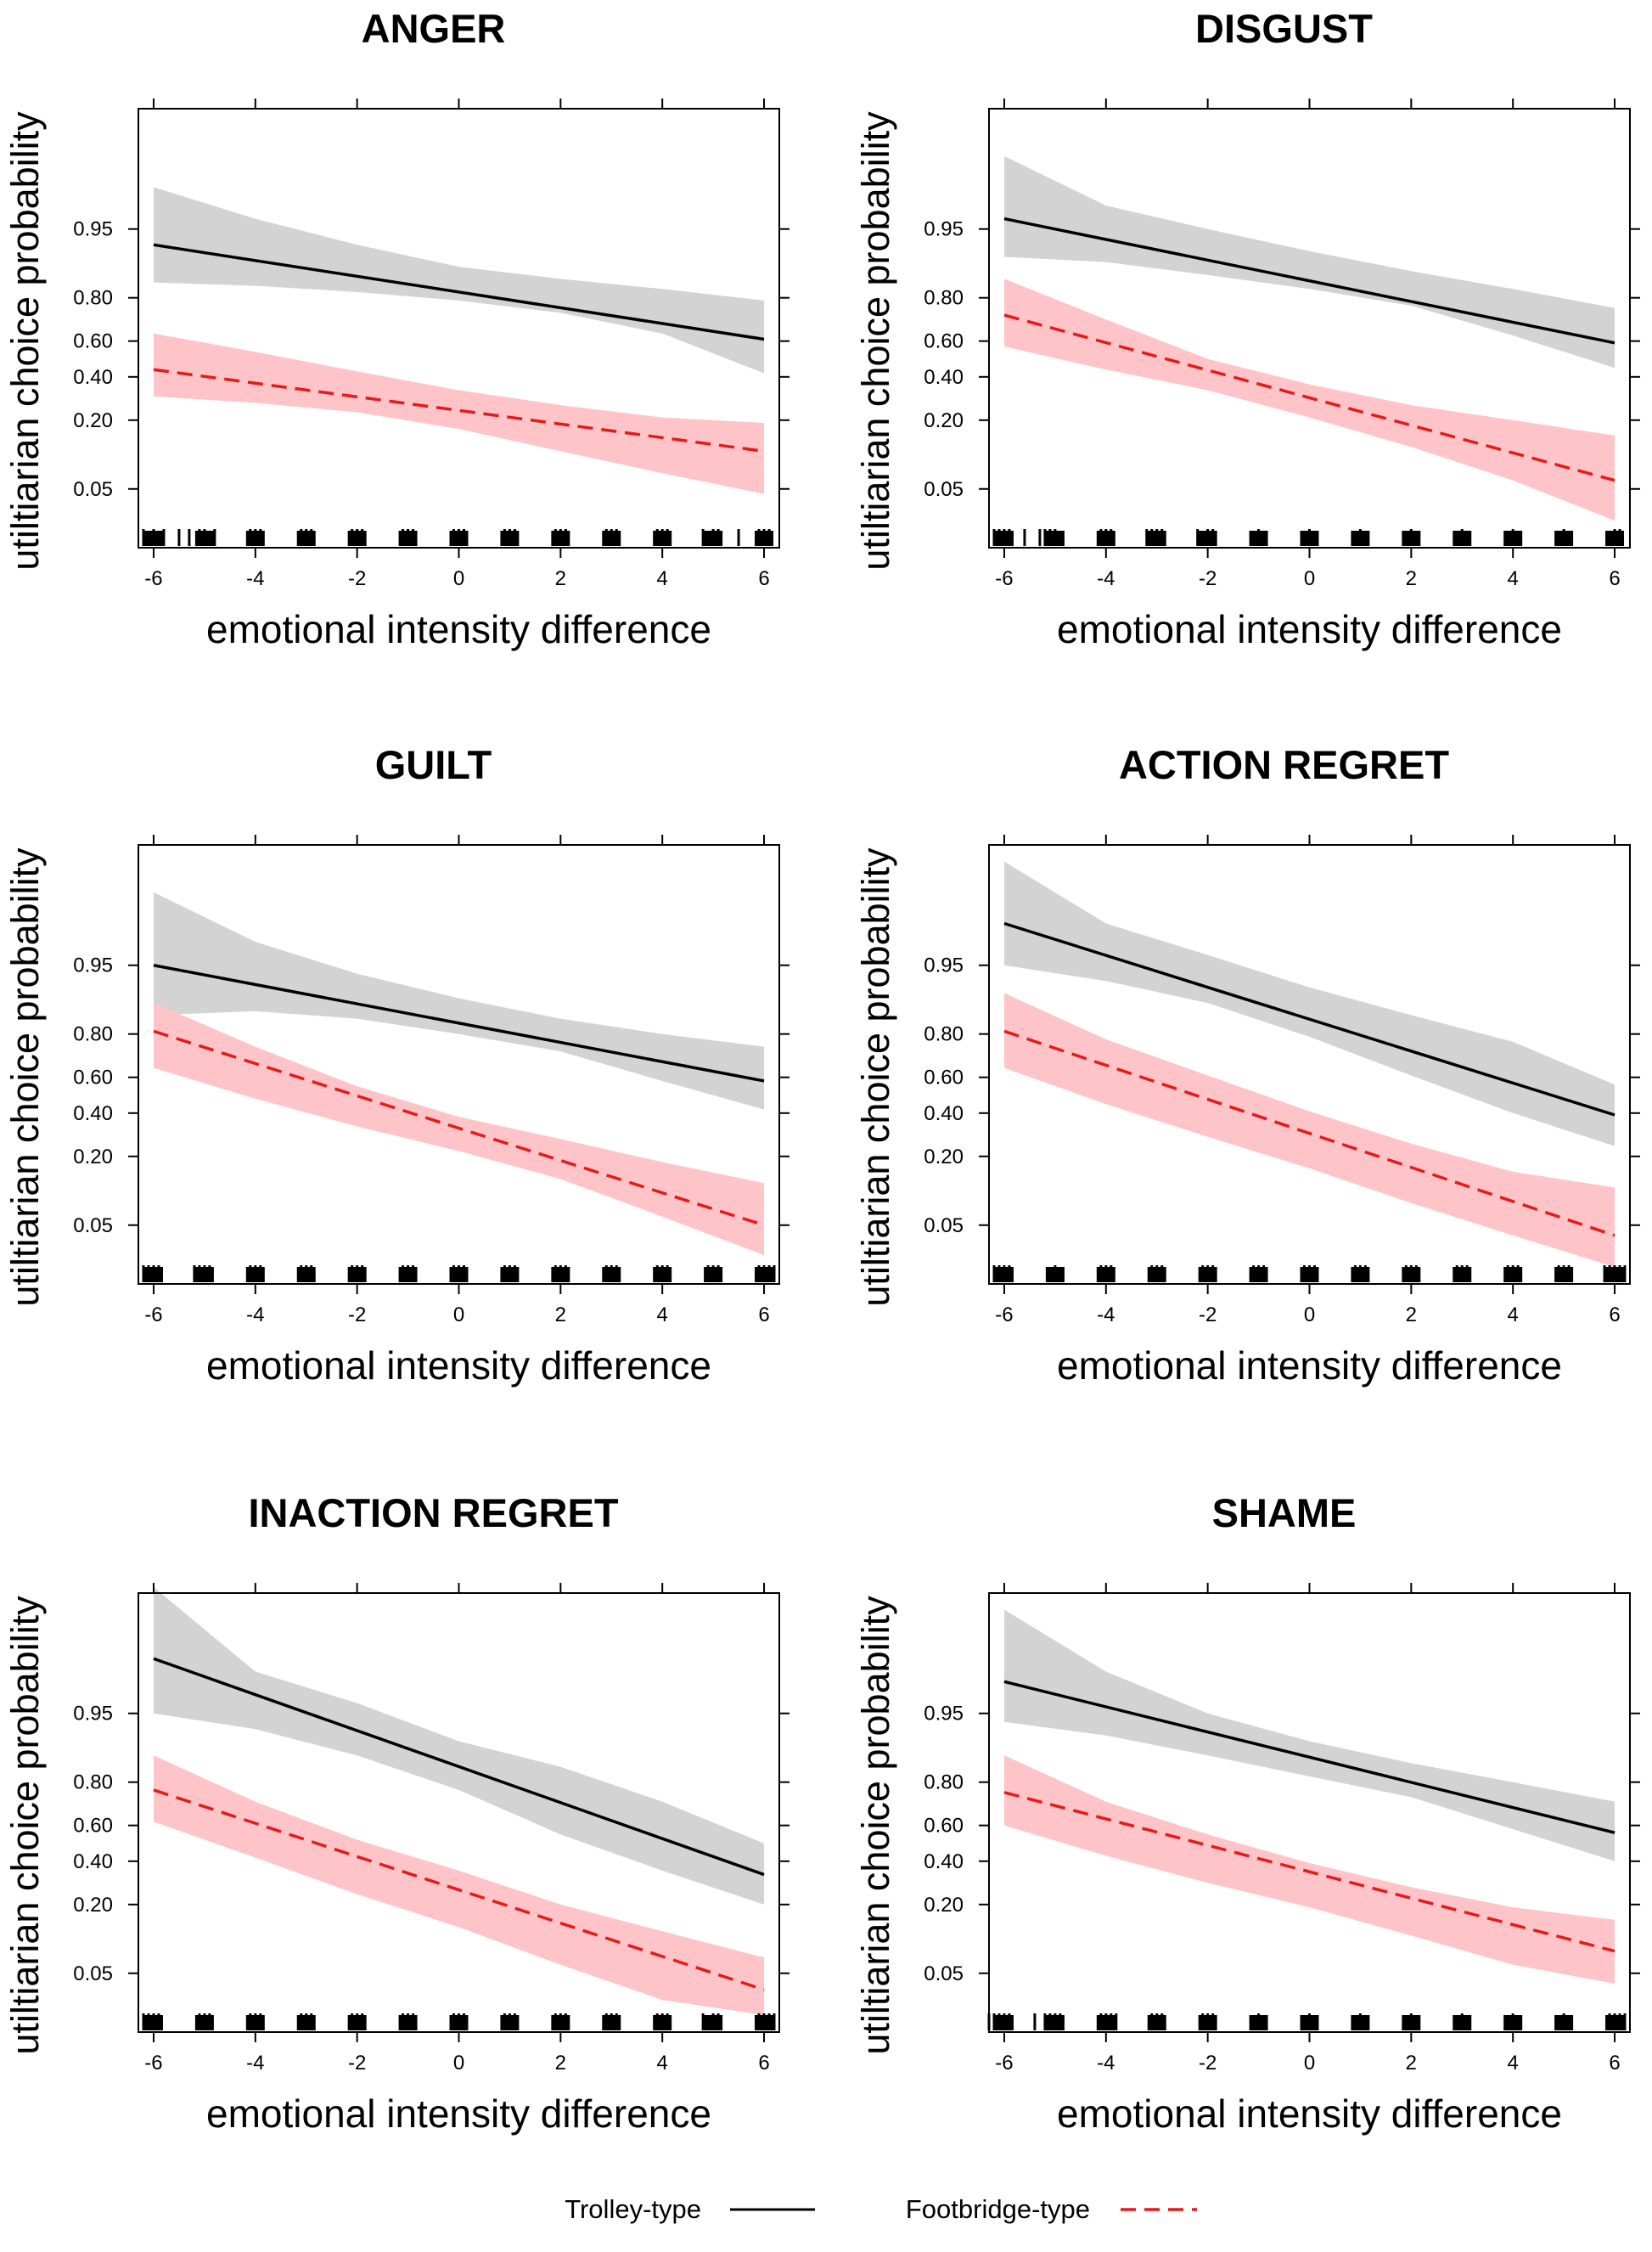  What do you see at coordinates (434, 28) in the screenshot?
I see `panel-title: ANGER` at bounding box center [434, 28].